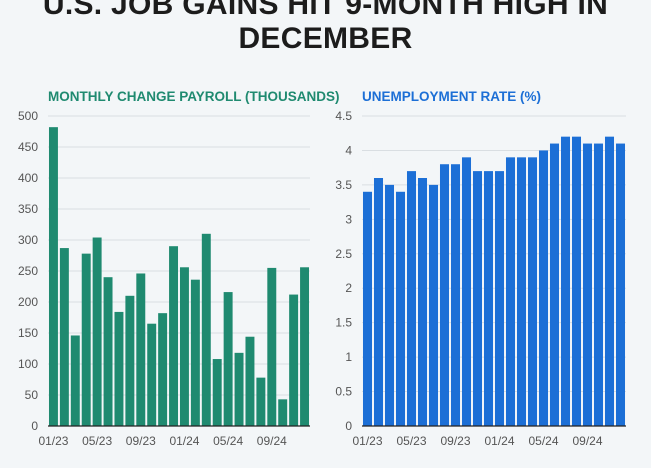 The width and height of the screenshot is (651, 468). I want to click on y-tick-label: 200, so click(28, 302).